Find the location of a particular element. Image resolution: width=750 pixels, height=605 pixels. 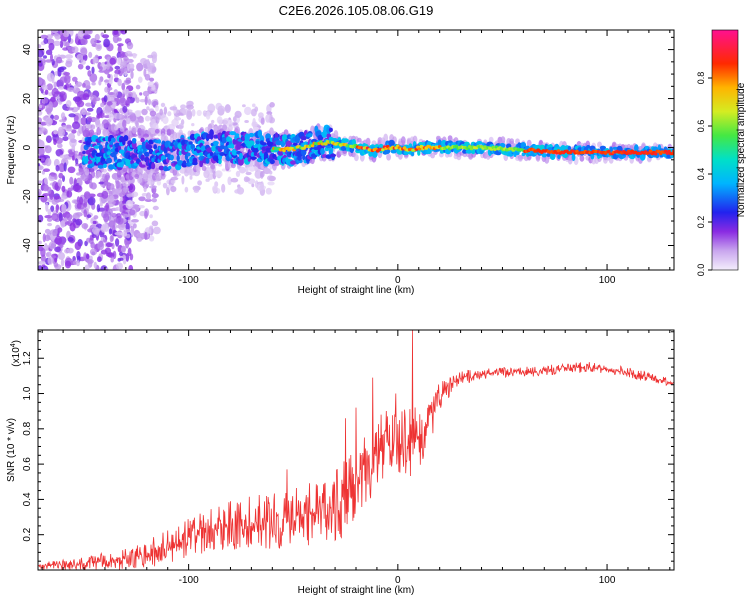

y-tick-label: 0.2 is located at coordinates (27, 534).